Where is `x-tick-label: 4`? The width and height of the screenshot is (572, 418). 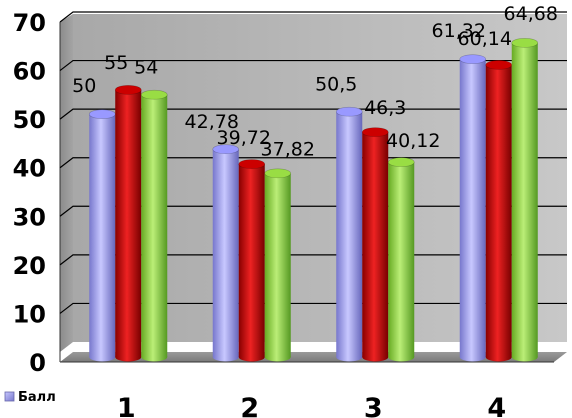
x-tick-label: 4 is located at coordinates (496, 405).